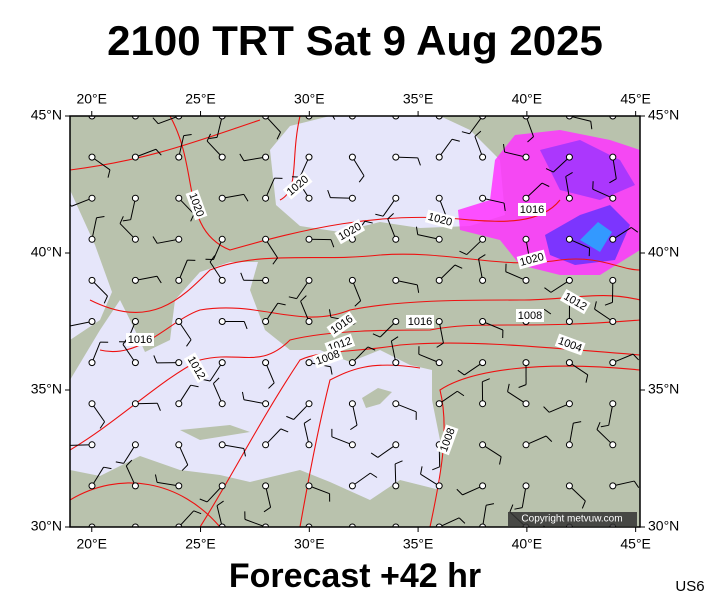 The width and height of the screenshot is (711, 605). What do you see at coordinates (527, 544) in the screenshot?
I see `lon-label: 40°E` at bounding box center [527, 544].